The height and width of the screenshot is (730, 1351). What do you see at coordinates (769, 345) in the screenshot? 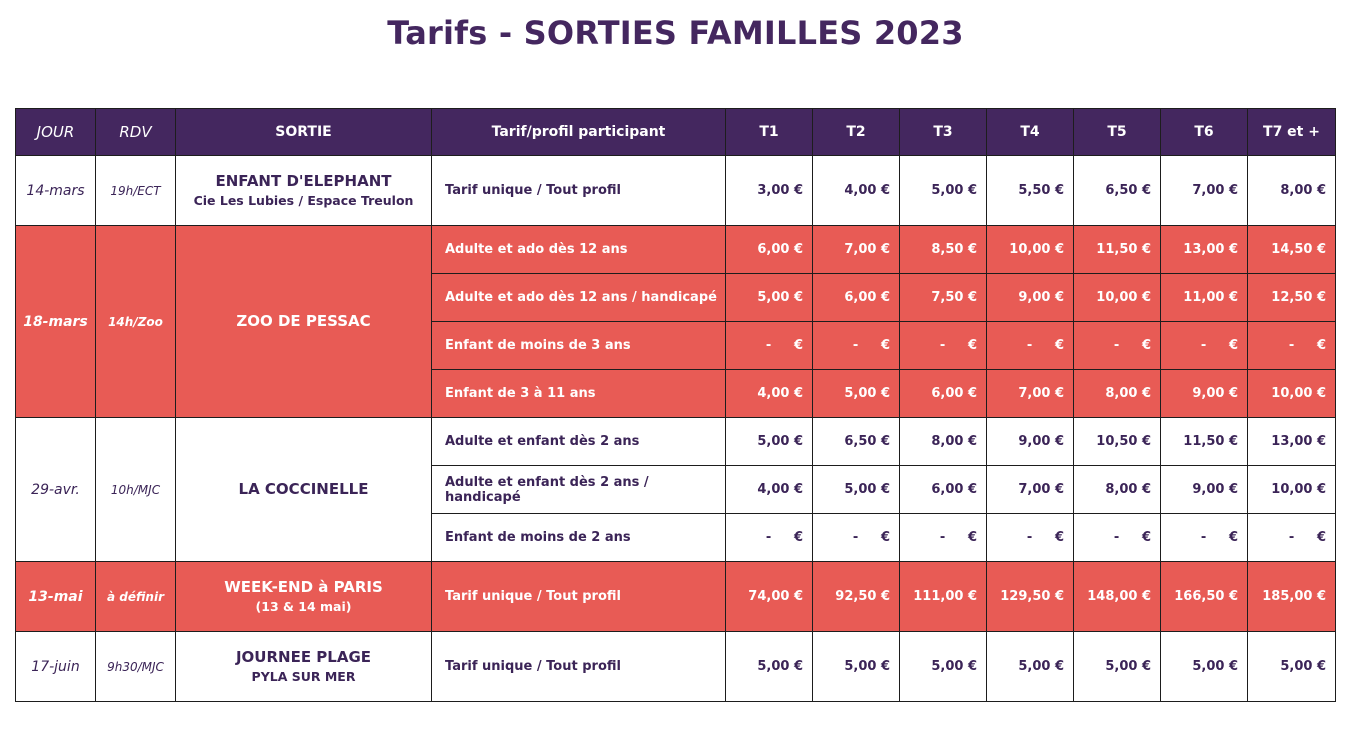
I see `price-t1: - €` at bounding box center [769, 345].